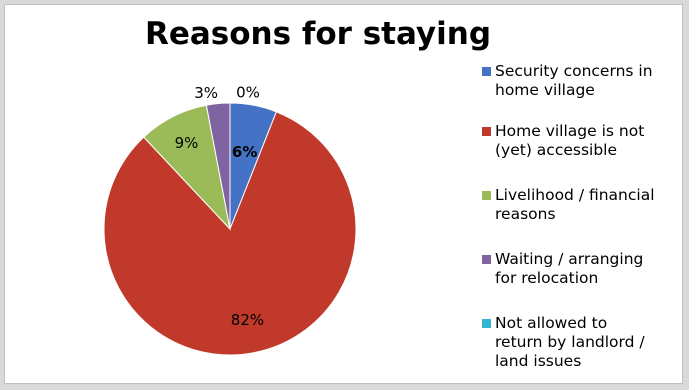 This screenshot has width=689, height=390. I want to click on legend-swatch-relocation, so click(486, 259).